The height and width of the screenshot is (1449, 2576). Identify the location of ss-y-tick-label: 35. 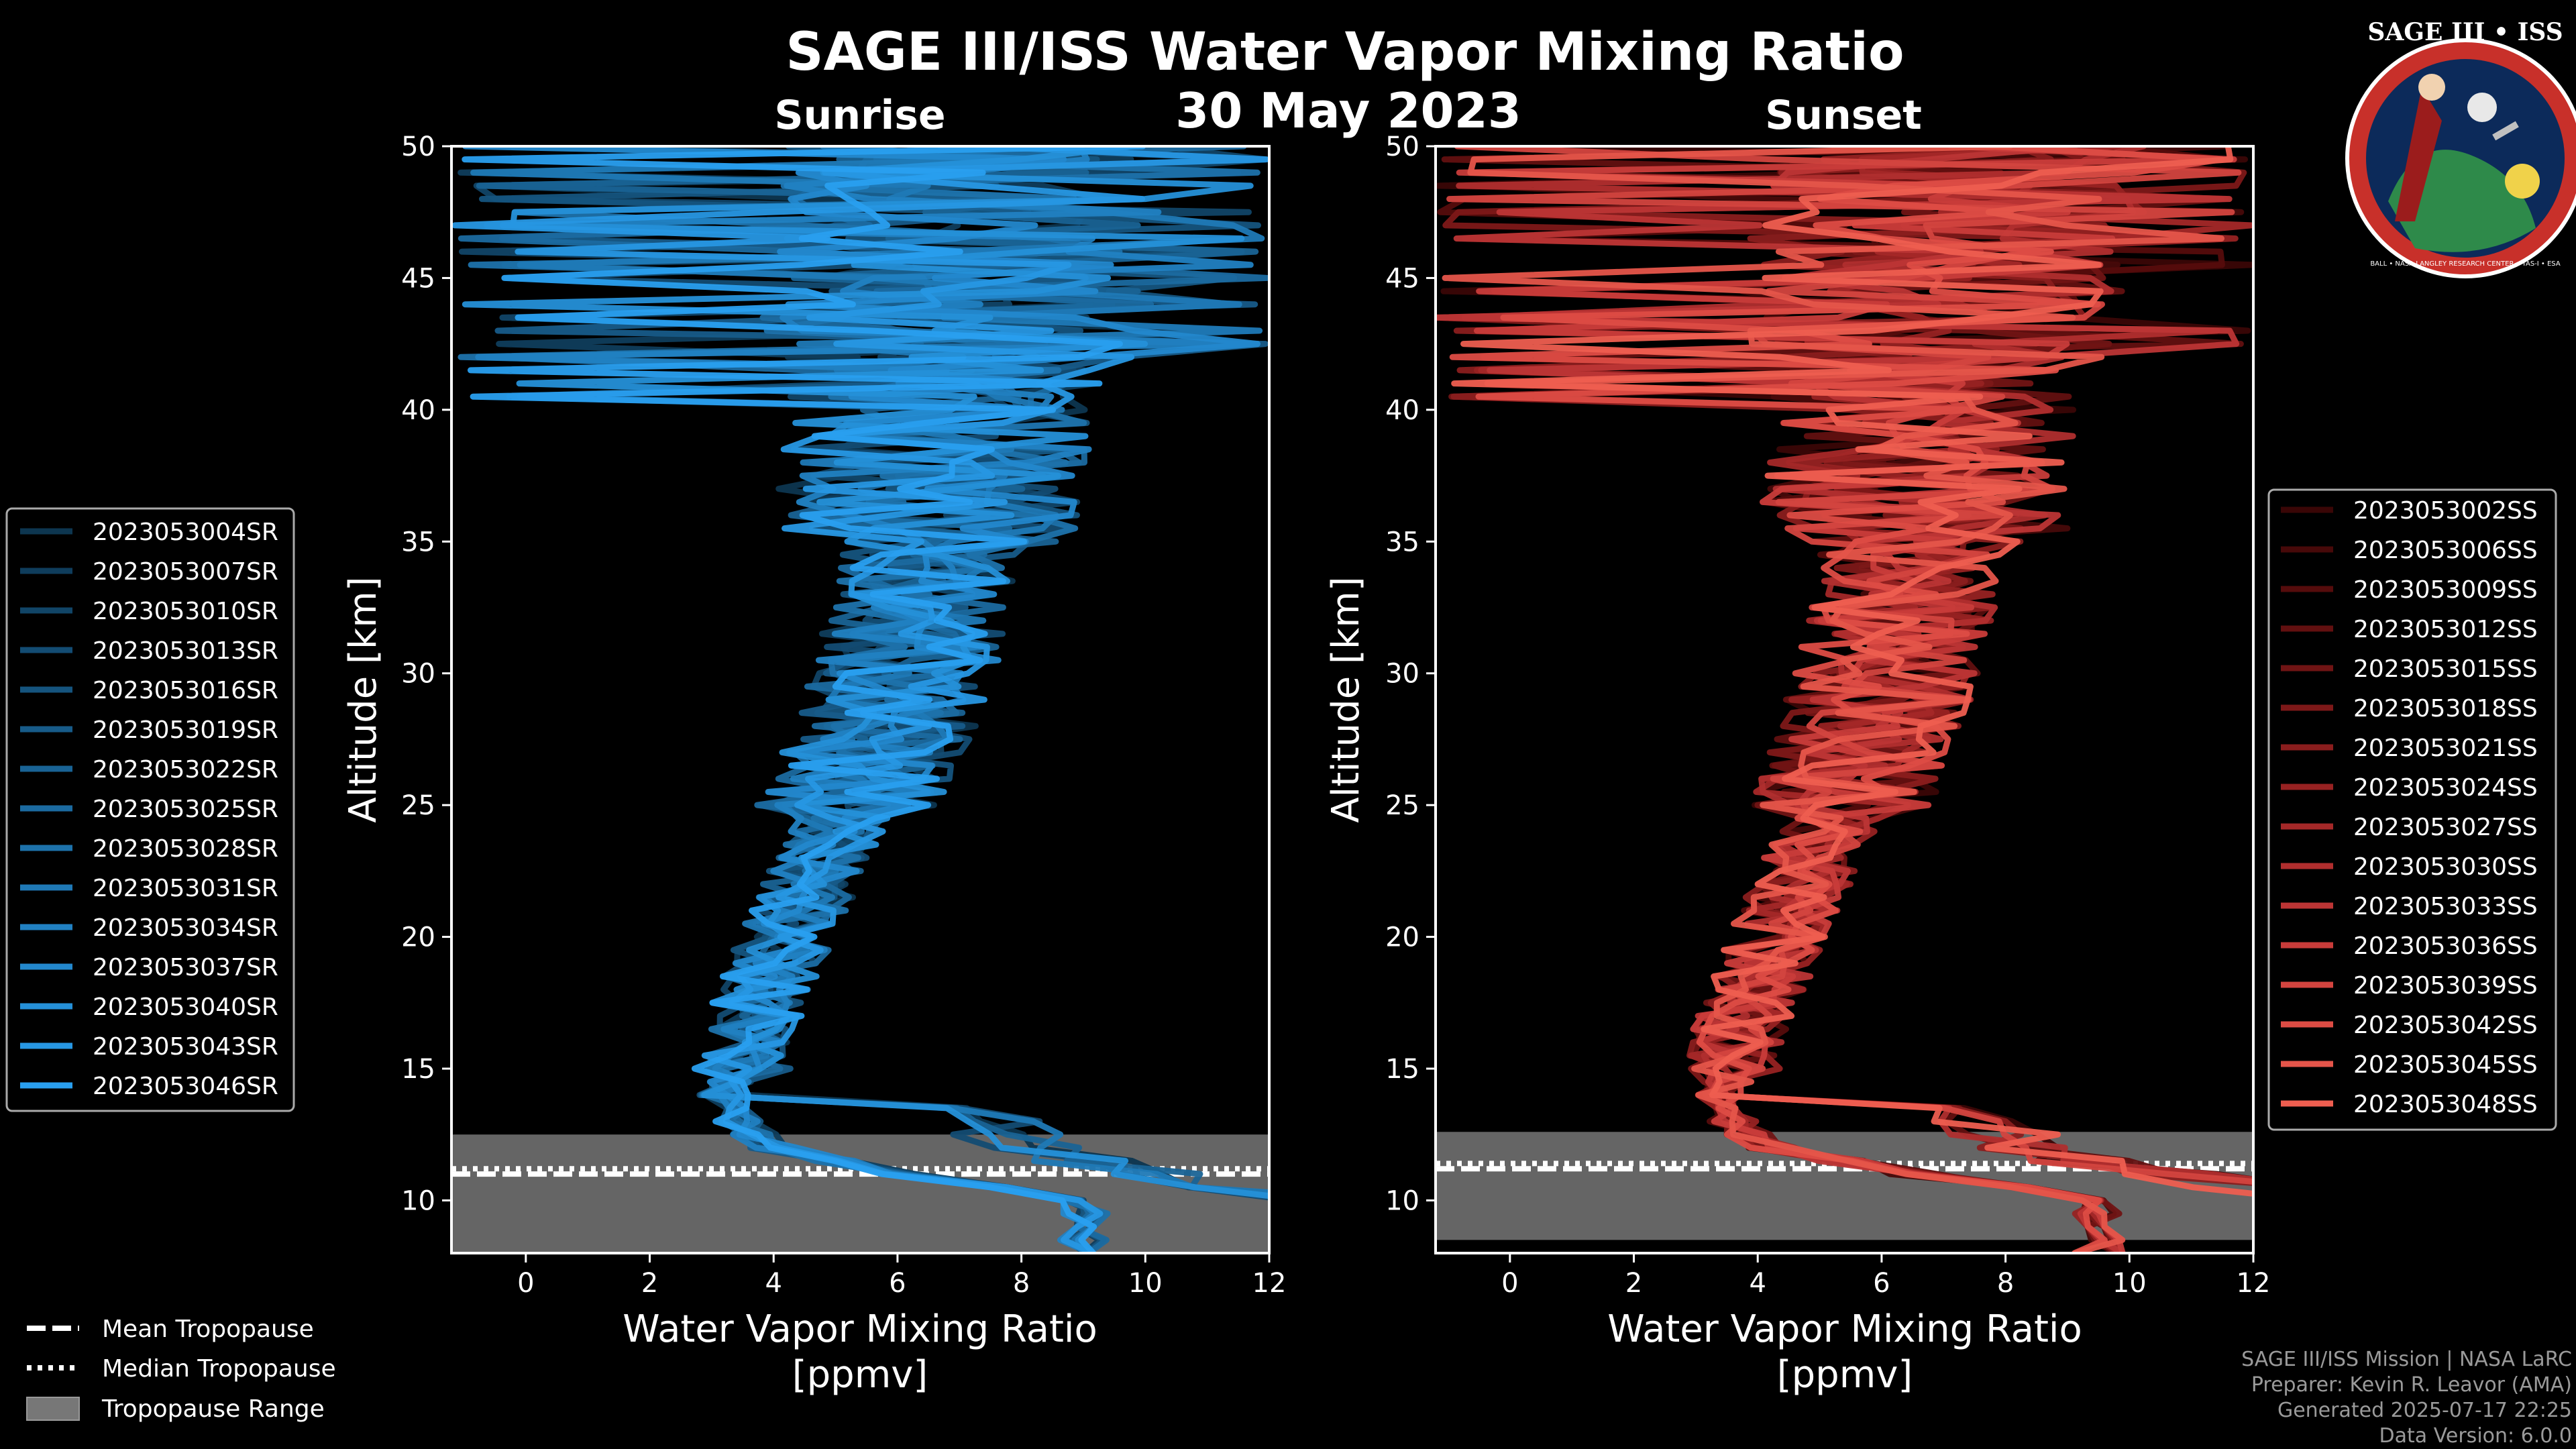
(1402, 542).